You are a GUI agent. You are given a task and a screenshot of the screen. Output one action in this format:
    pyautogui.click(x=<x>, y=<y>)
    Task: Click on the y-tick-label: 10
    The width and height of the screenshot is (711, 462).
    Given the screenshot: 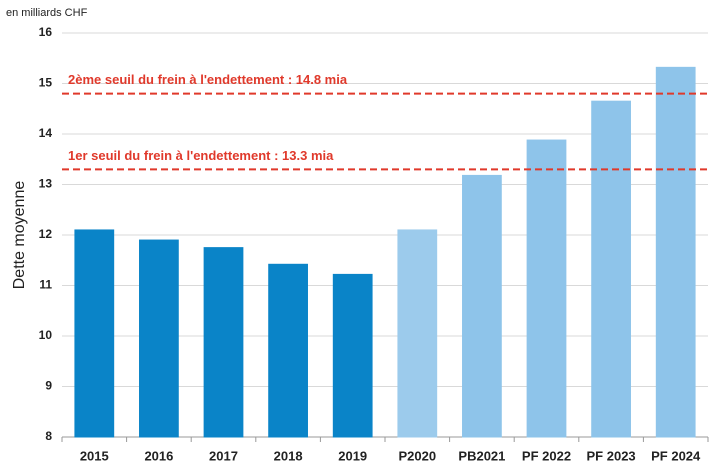 What is the action you would take?
    pyautogui.click(x=46, y=335)
    